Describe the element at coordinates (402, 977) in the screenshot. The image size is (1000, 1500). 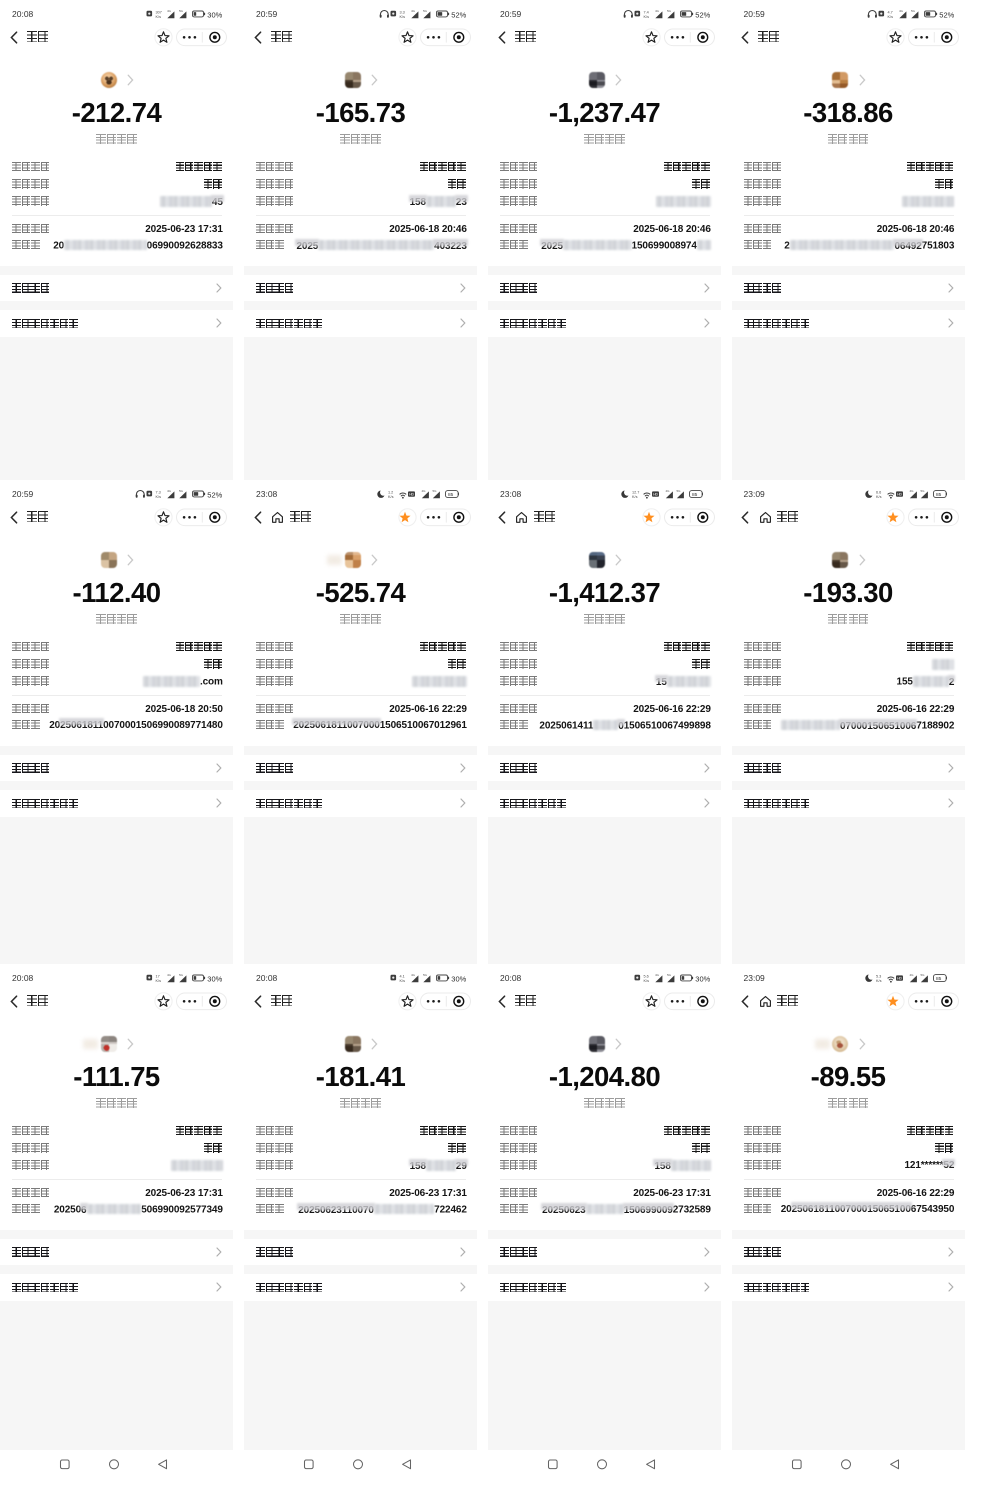
I see `svg-text: 4.1` at that location.